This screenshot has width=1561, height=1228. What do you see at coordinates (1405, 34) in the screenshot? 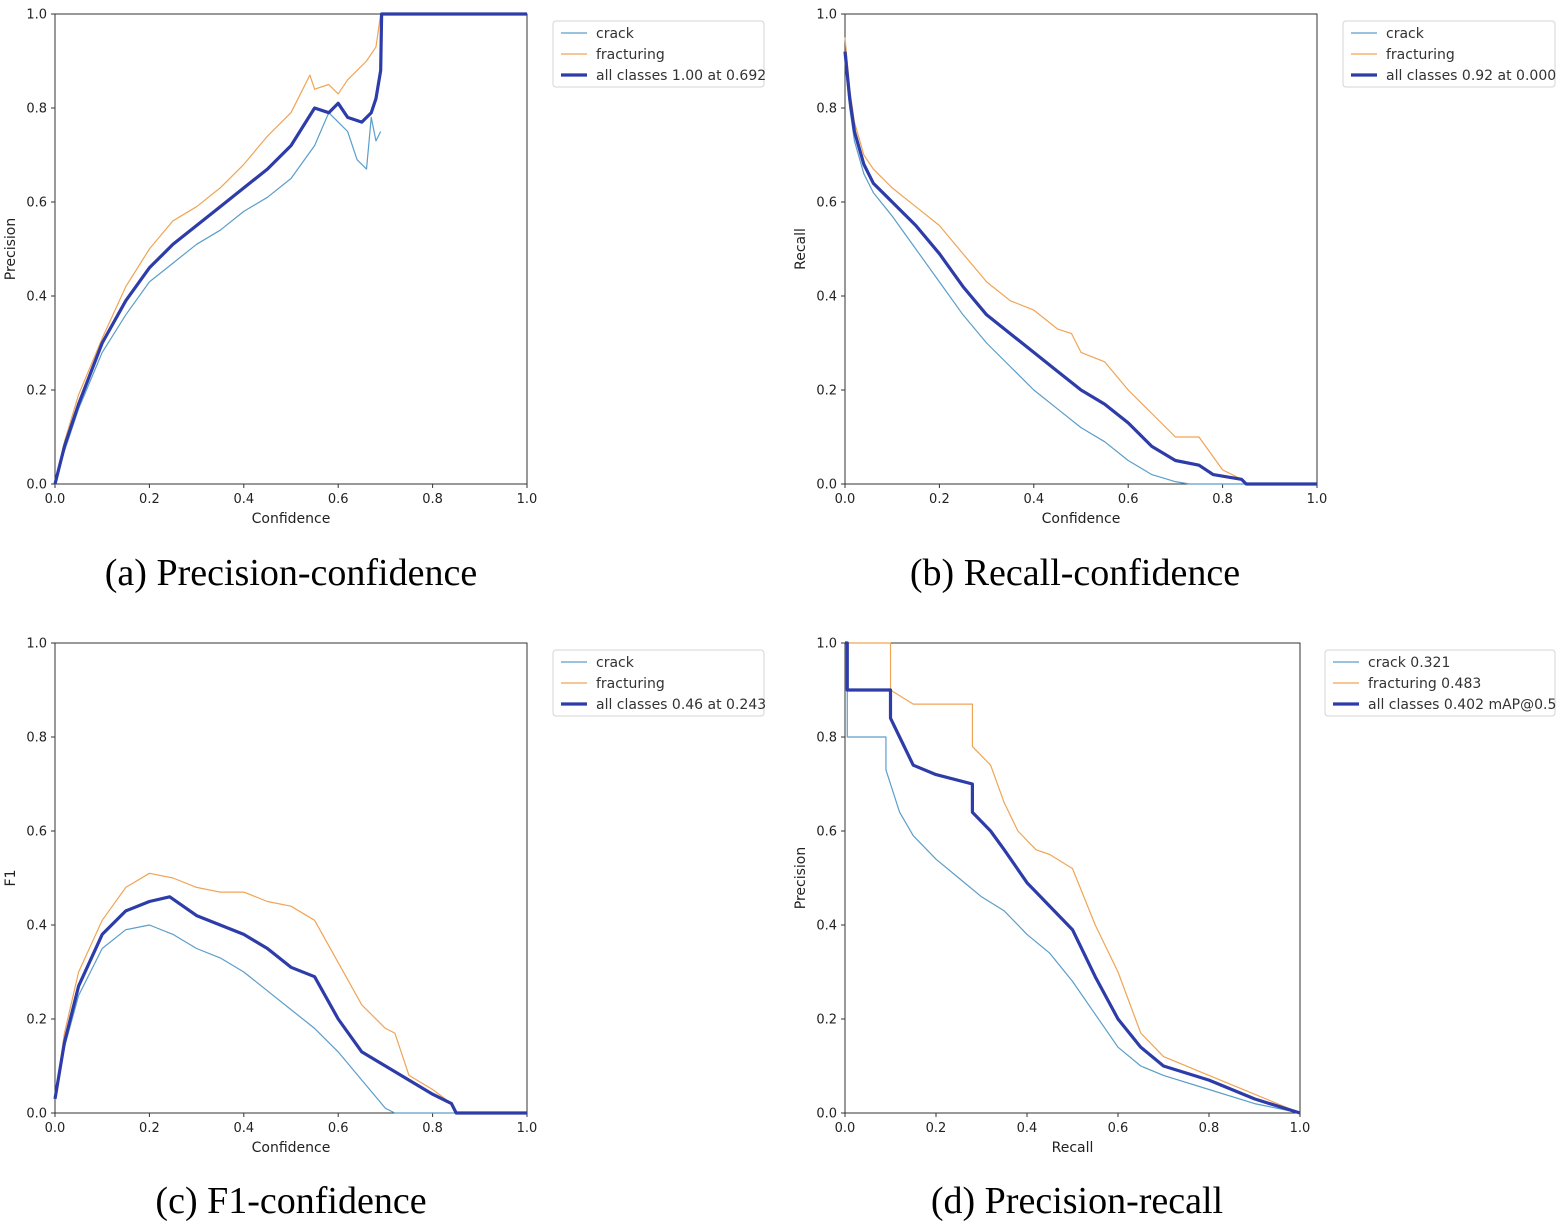
I see `panel-b-legend-label-crack: crack` at bounding box center [1405, 34].